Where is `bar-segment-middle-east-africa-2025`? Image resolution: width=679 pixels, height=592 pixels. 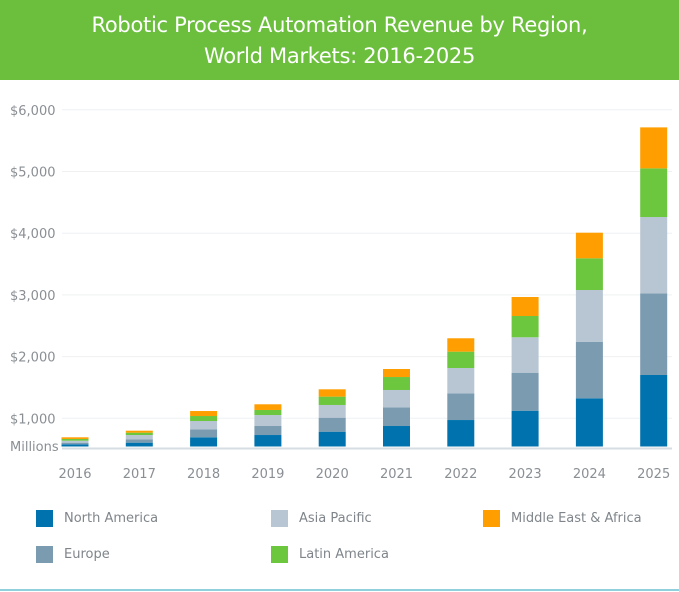 bar-segment-middle-east-africa-2025 is located at coordinates (654, 148).